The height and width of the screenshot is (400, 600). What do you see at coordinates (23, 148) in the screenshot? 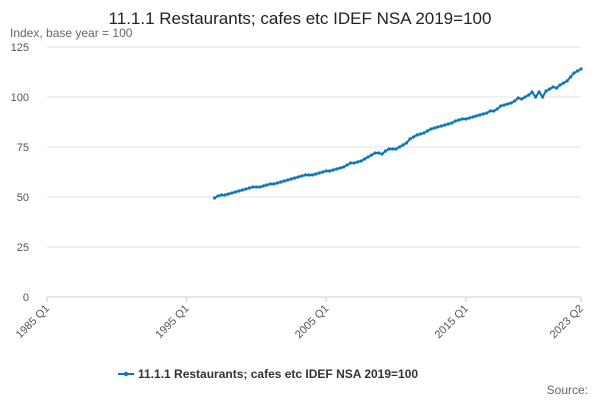
I see `y-tick-label: 75` at bounding box center [23, 148].